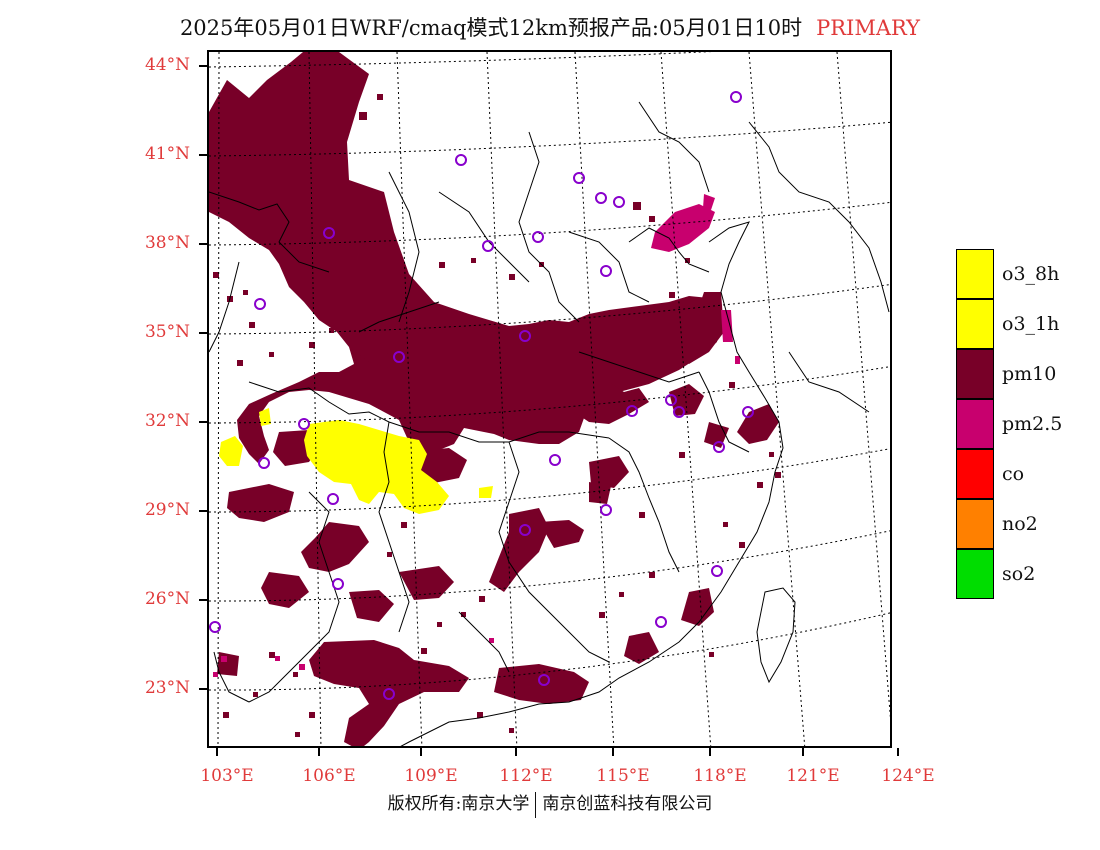 Image resolution: width=1100 pixels, height=850 pixels. What do you see at coordinates (491, 28) in the screenshot?
I see `title-text: 2025年05月01日WRF/cmaq模式12km预报产品:05月01日10时` at bounding box center [491, 28].